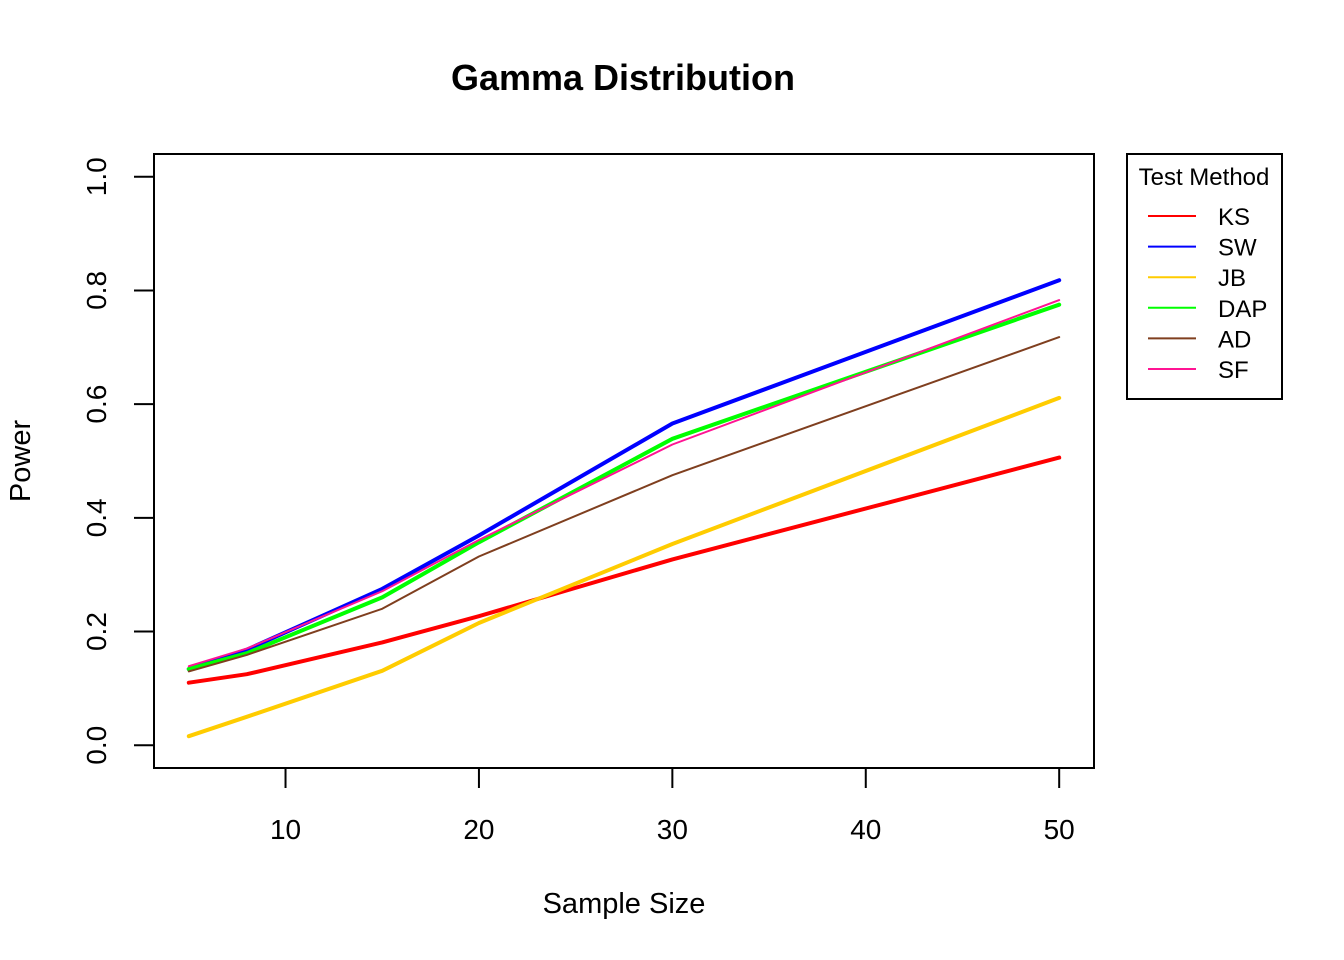 This screenshot has width=1344, height=960. I want to click on y-tick-label: 0.0, so click(96, 745).